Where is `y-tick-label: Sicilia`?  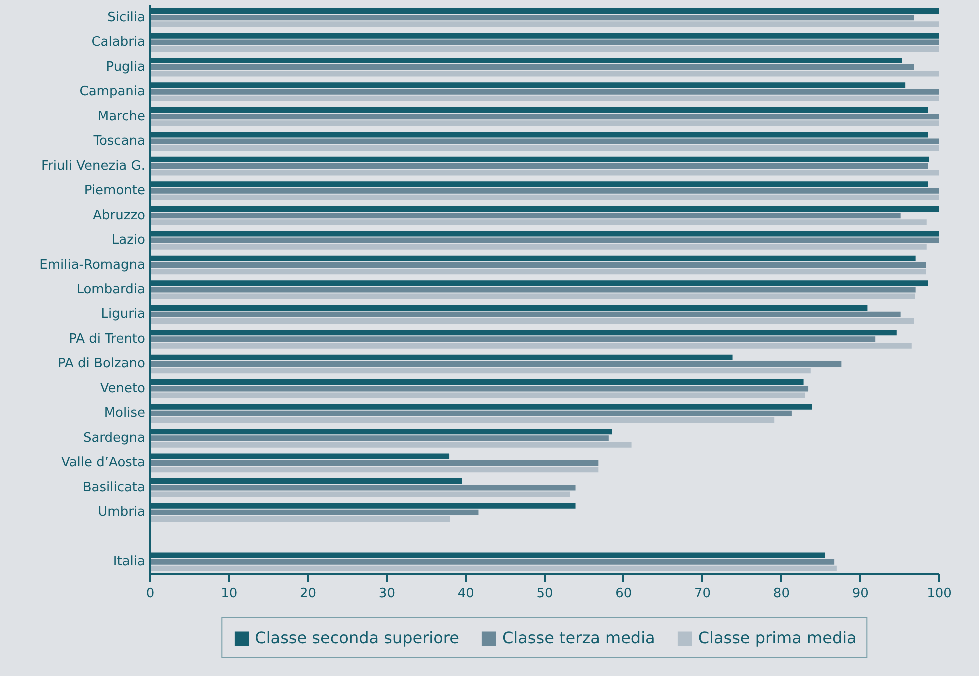 y-tick-label: Sicilia is located at coordinates (127, 18).